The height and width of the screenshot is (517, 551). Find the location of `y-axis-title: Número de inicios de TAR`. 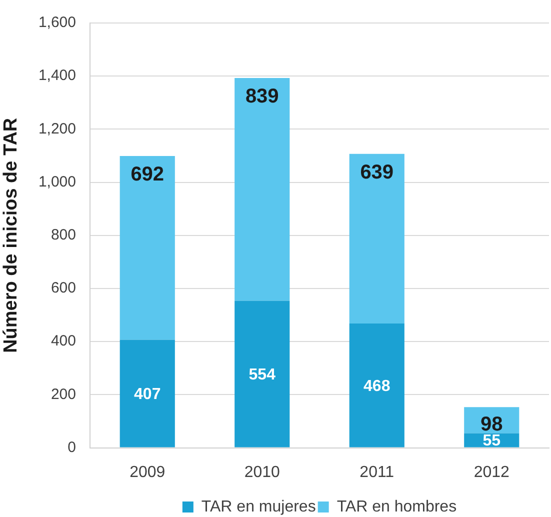

y-axis-title: Número de inicios de TAR is located at coordinates (11, 235).